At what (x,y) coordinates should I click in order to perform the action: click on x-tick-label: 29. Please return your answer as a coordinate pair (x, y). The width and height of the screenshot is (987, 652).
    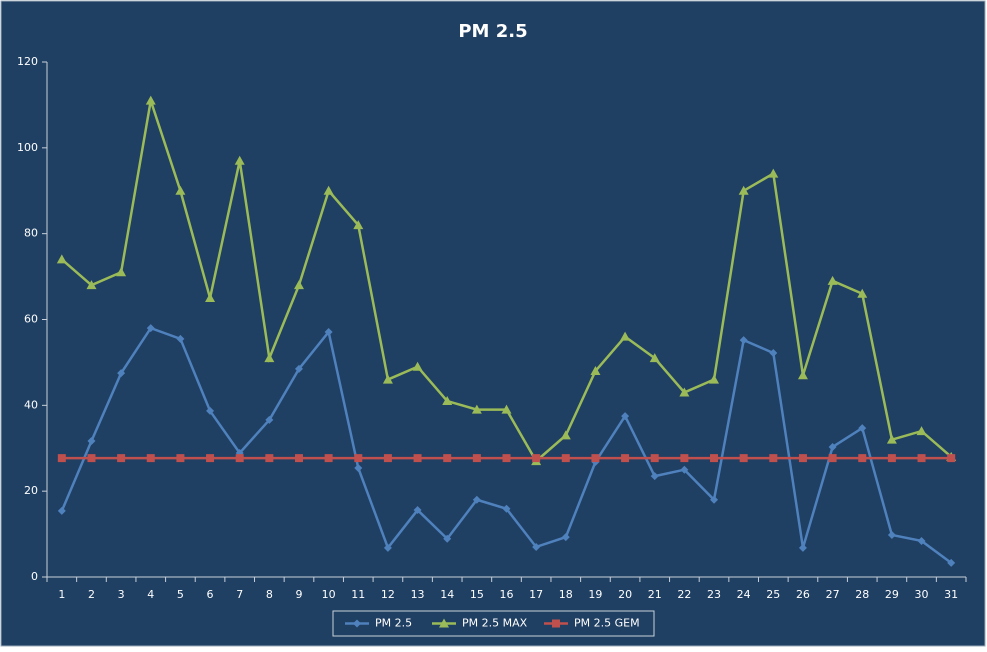
    Looking at the image, I should click on (892, 594).